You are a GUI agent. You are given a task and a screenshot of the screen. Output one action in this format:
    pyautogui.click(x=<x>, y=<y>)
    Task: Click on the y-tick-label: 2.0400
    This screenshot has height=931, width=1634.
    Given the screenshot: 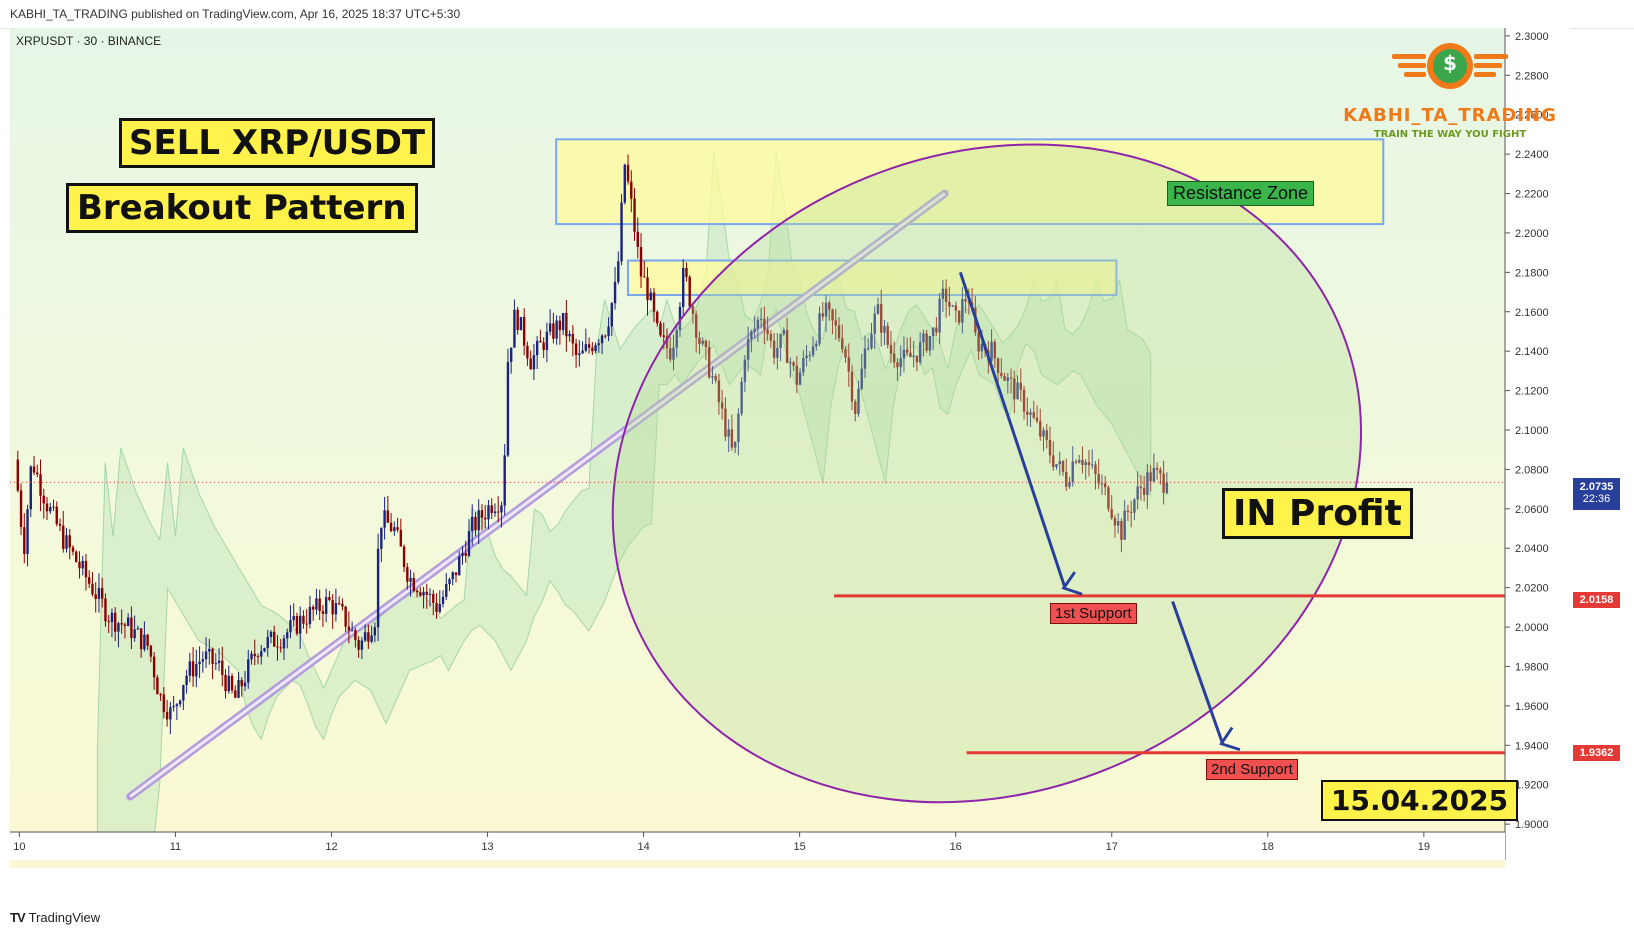 What is the action you would take?
    pyautogui.click(x=1532, y=549)
    